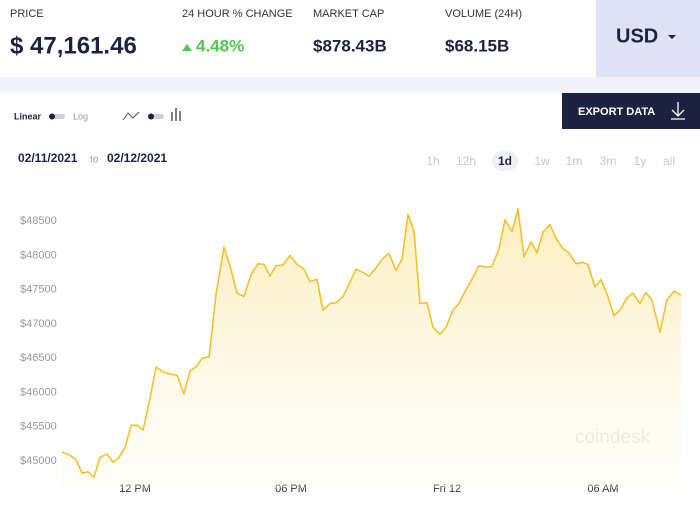  Describe the element at coordinates (608, 161) in the screenshot. I see `range-button: 3m` at that location.